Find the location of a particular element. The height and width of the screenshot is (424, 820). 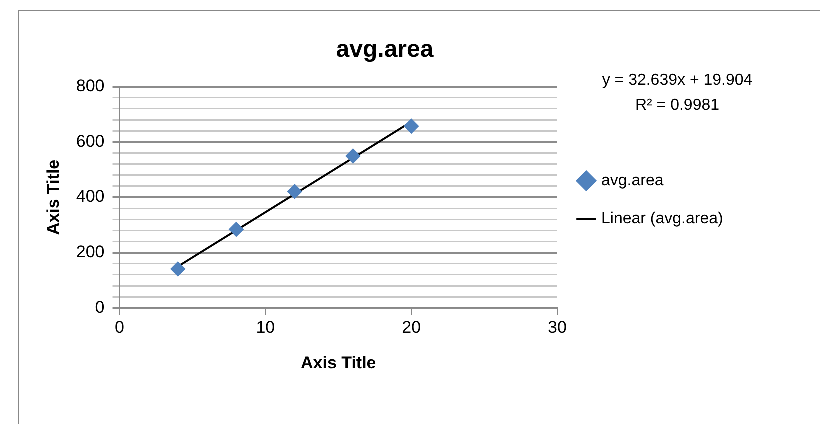

y-tick-label: 0 is located at coordinates (100, 307).